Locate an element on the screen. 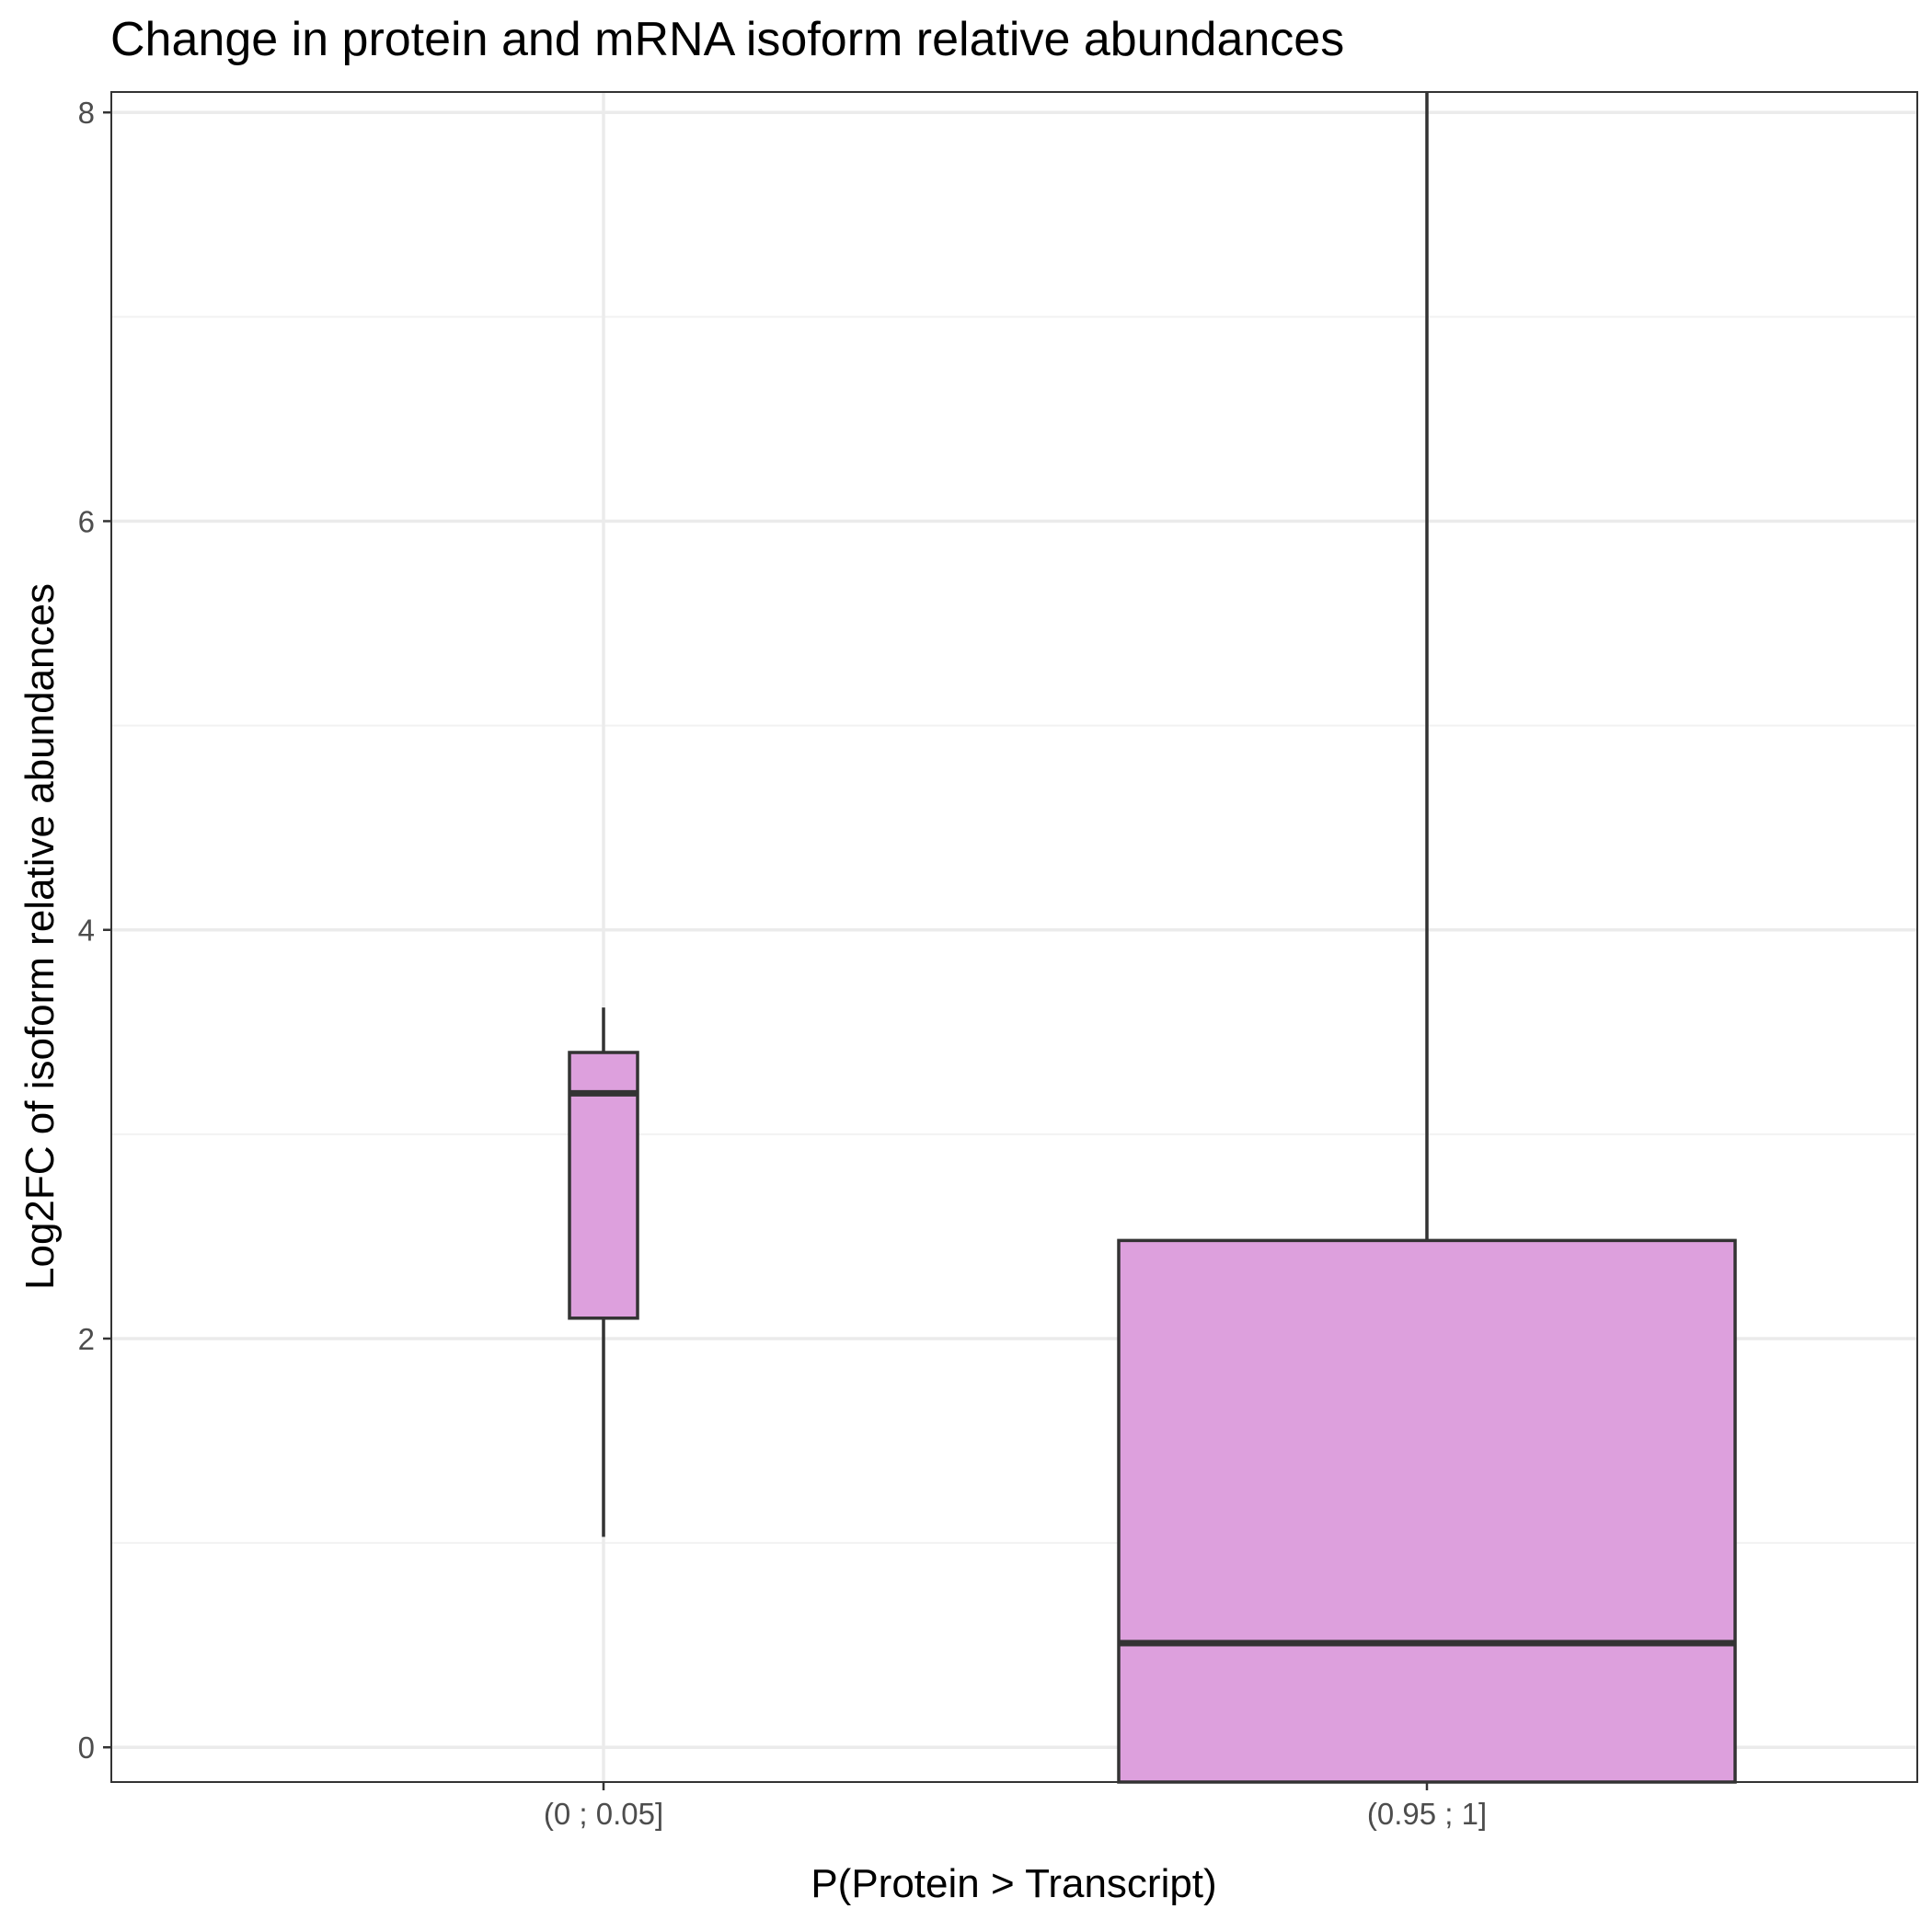 Image resolution: width=1932 pixels, height=1932 pixels. y-tick-label: 8 is located at coordinates (86, 113).